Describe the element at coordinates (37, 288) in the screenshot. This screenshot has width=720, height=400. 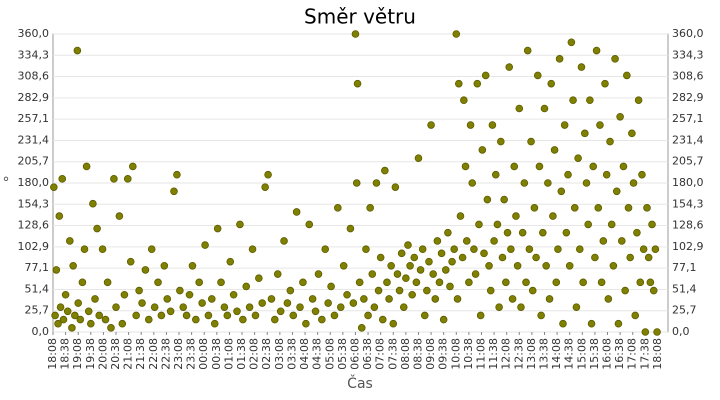
I see `y-tick-label: 51,4` at that location.